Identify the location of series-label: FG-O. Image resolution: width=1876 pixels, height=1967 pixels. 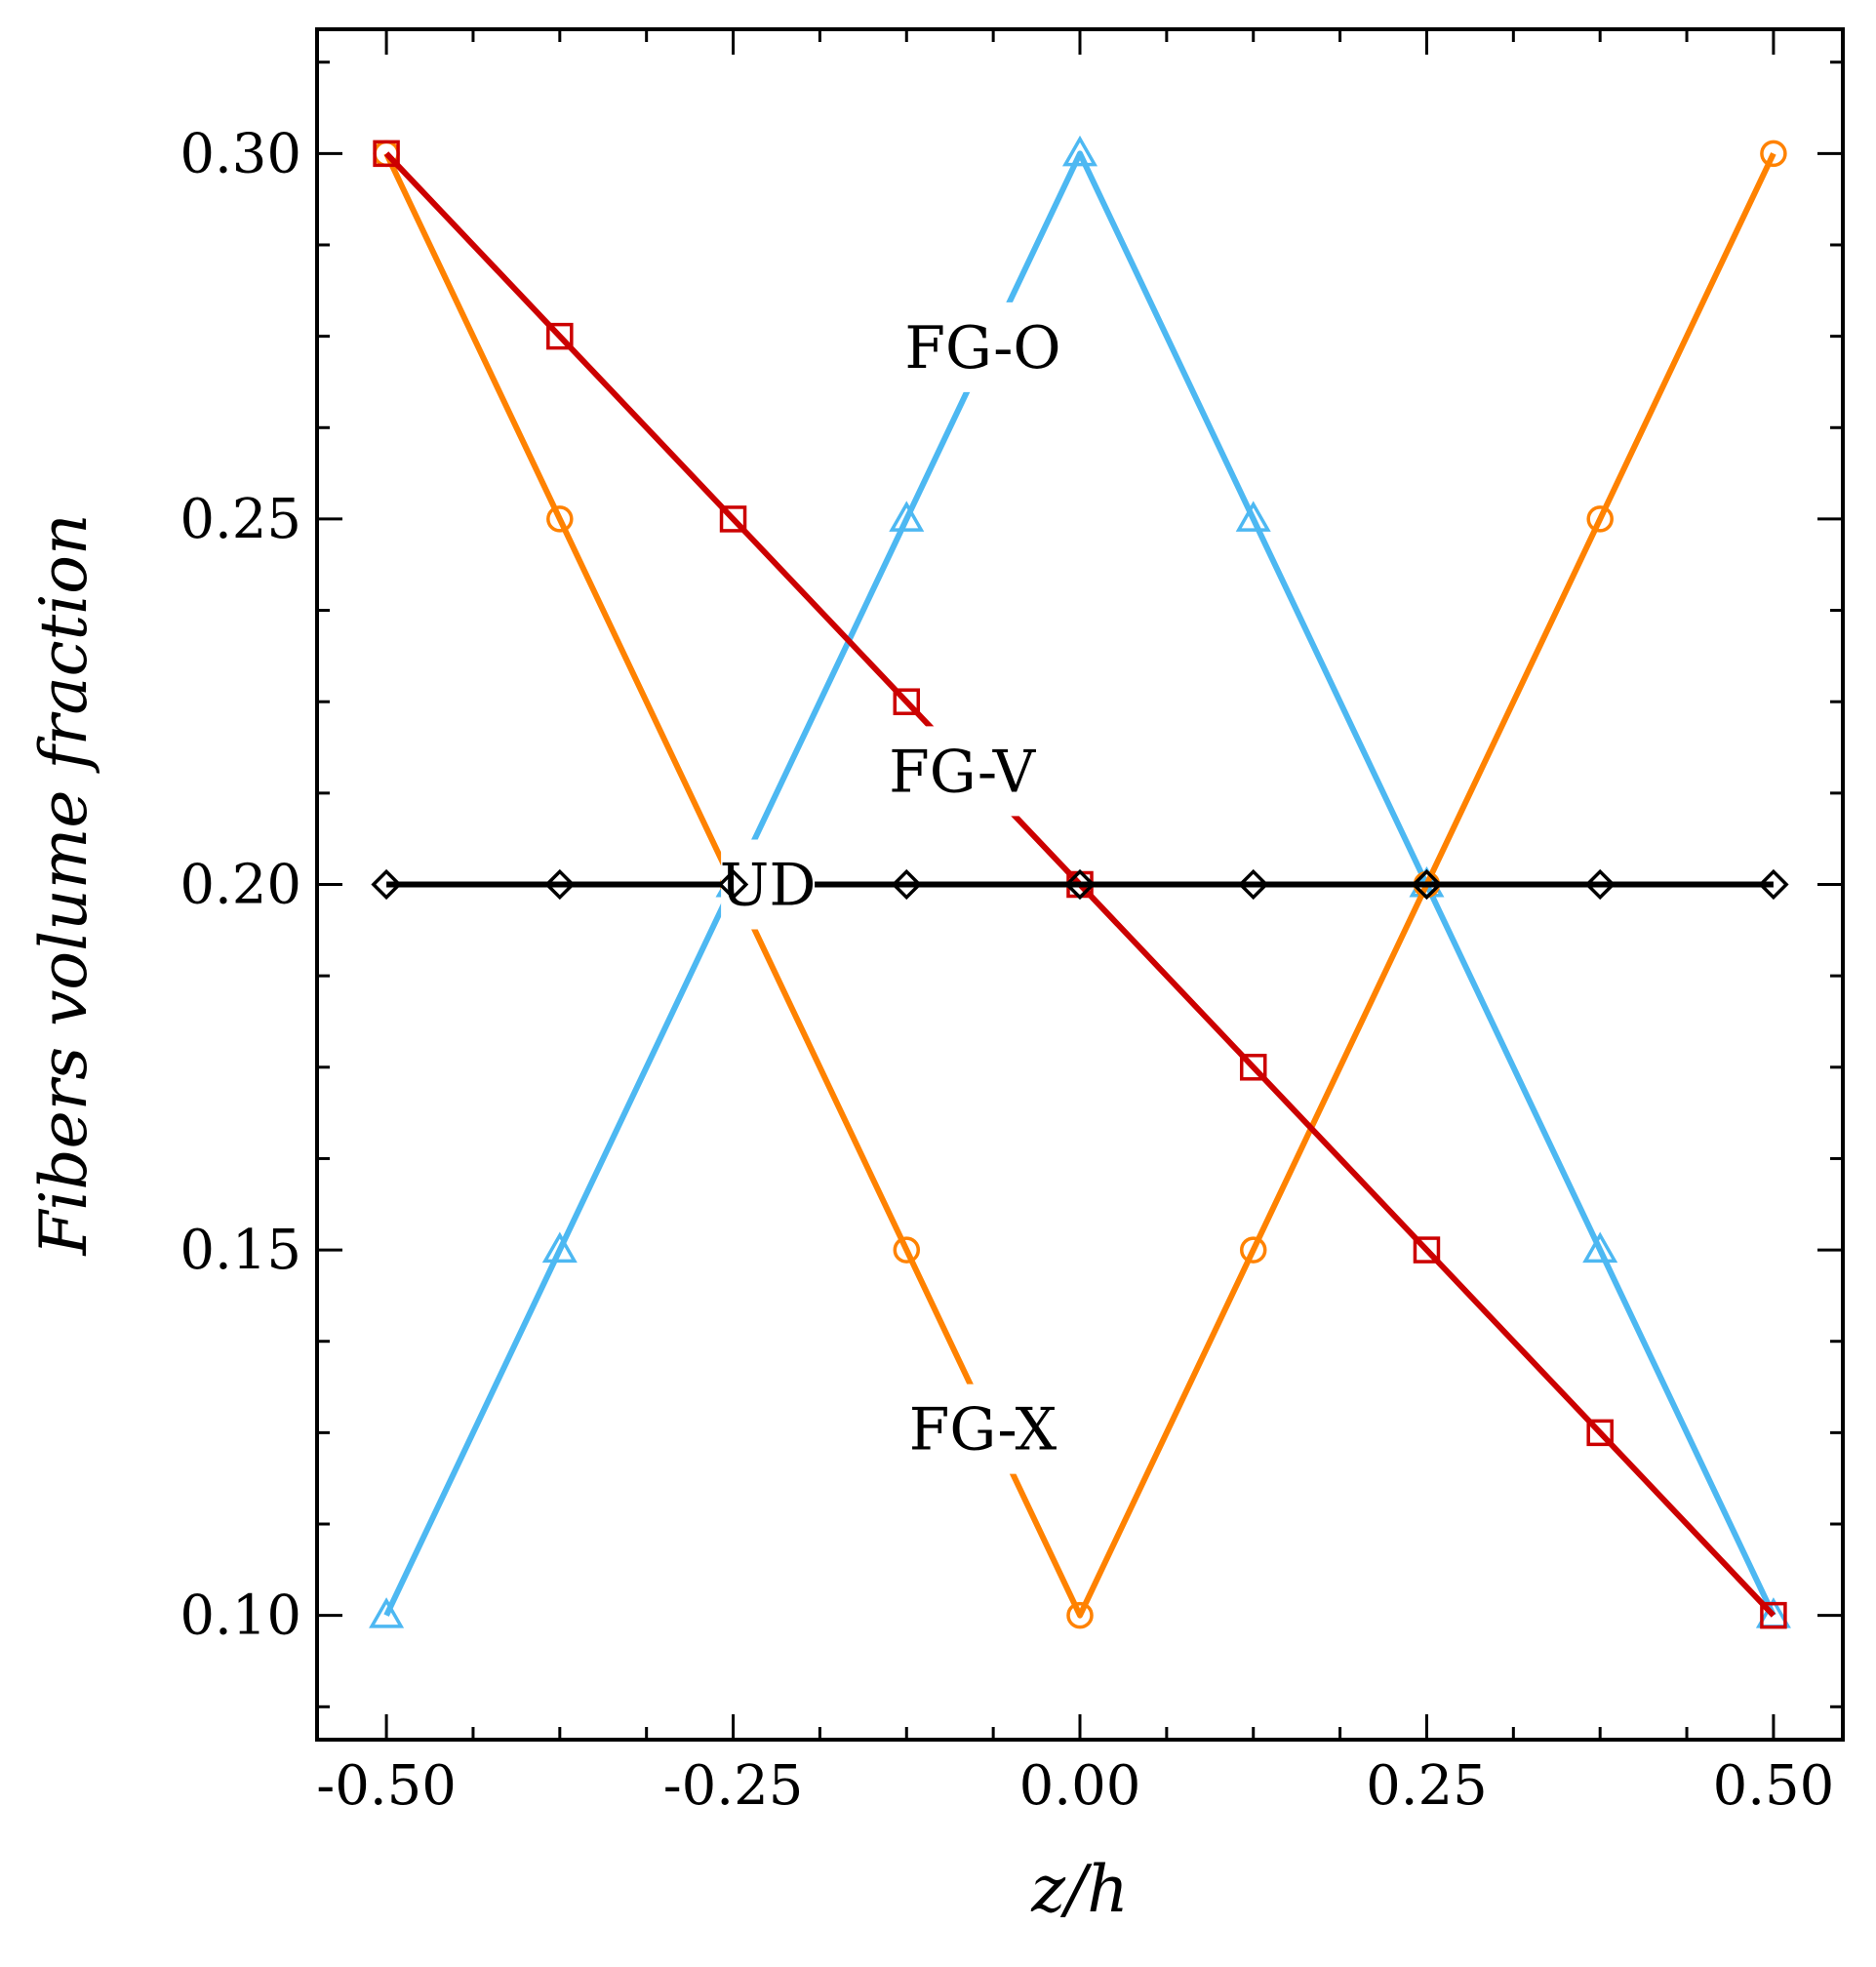
(982, 348).